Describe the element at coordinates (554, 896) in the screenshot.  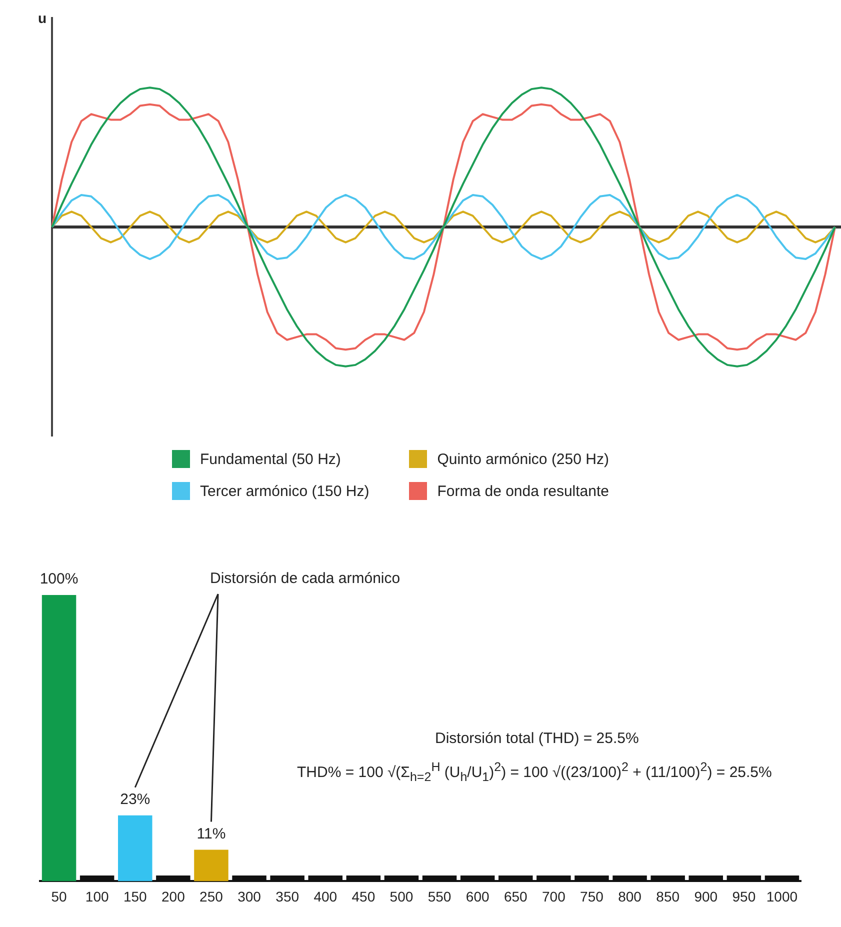
I see `x-tick-label: 700` at that location.